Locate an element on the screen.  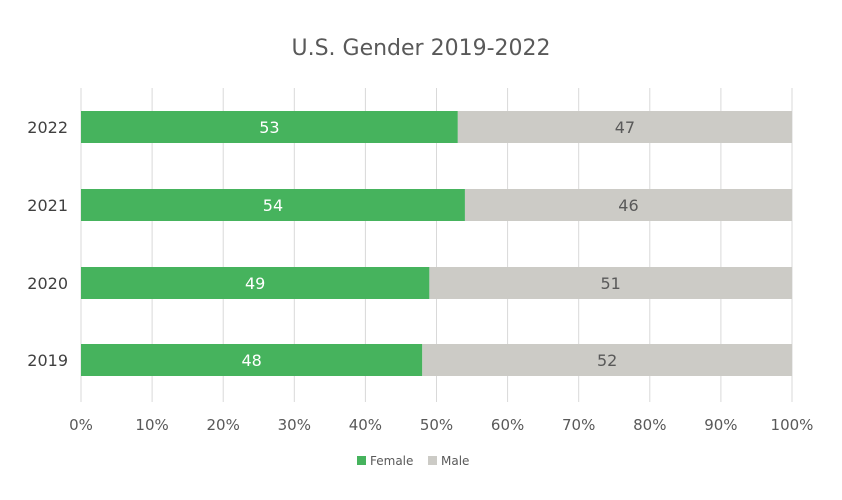
legend-label: Female is located at coordinates (391, 461).